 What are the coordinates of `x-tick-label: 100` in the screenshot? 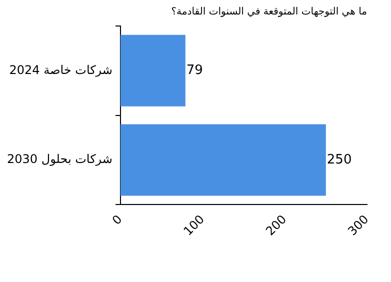 It's located at (193, 225).